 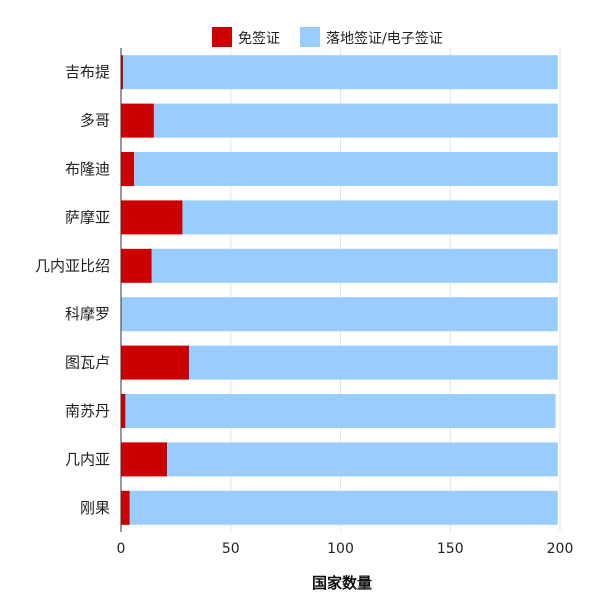 I want to click on legend: 免签证 落地签证/电子签证, so click(x=327, y=37).